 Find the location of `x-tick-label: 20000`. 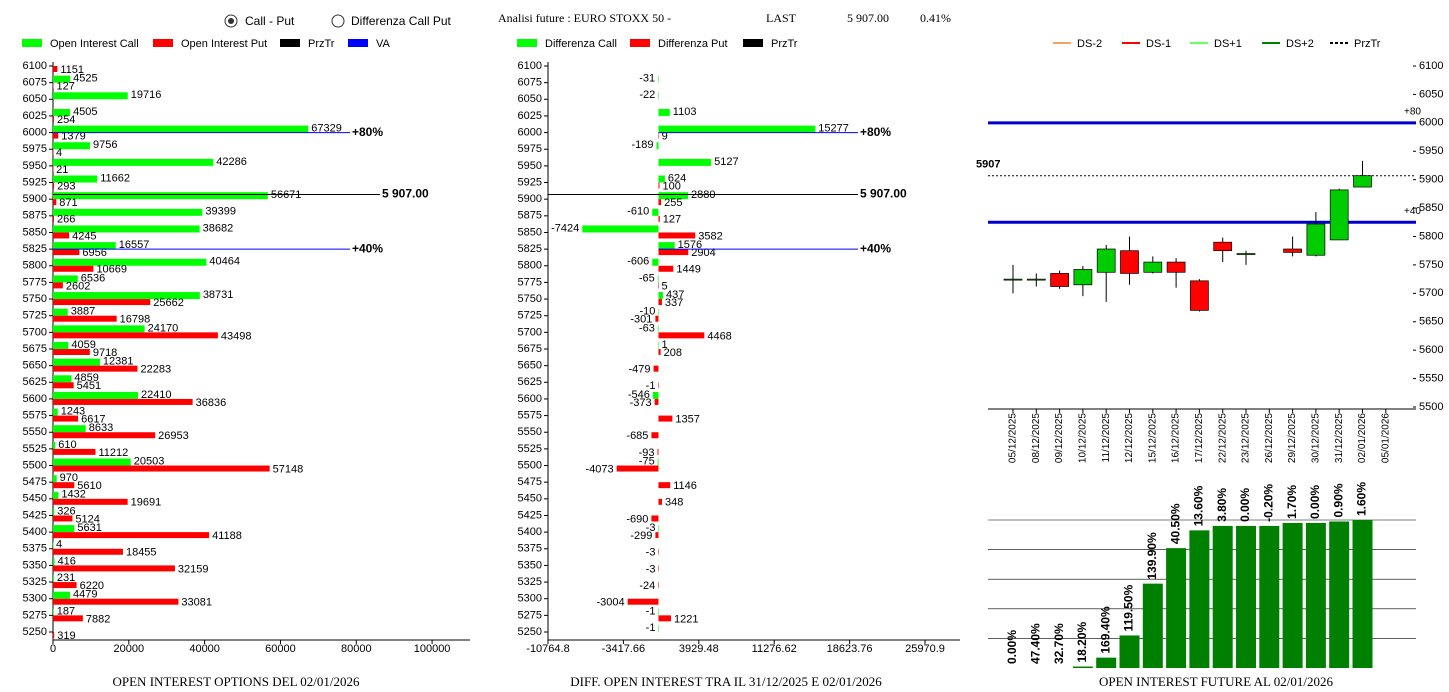

x-tick-label: 20000 is located at coordinates (129, 649).